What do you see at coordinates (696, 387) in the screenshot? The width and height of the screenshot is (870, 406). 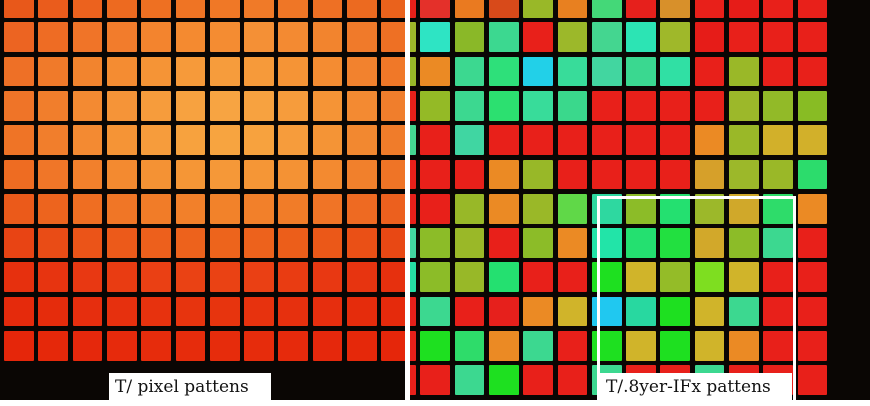 I see `right-caption: T/.8yer-IFx pattens` at bounding box center [696, 387].